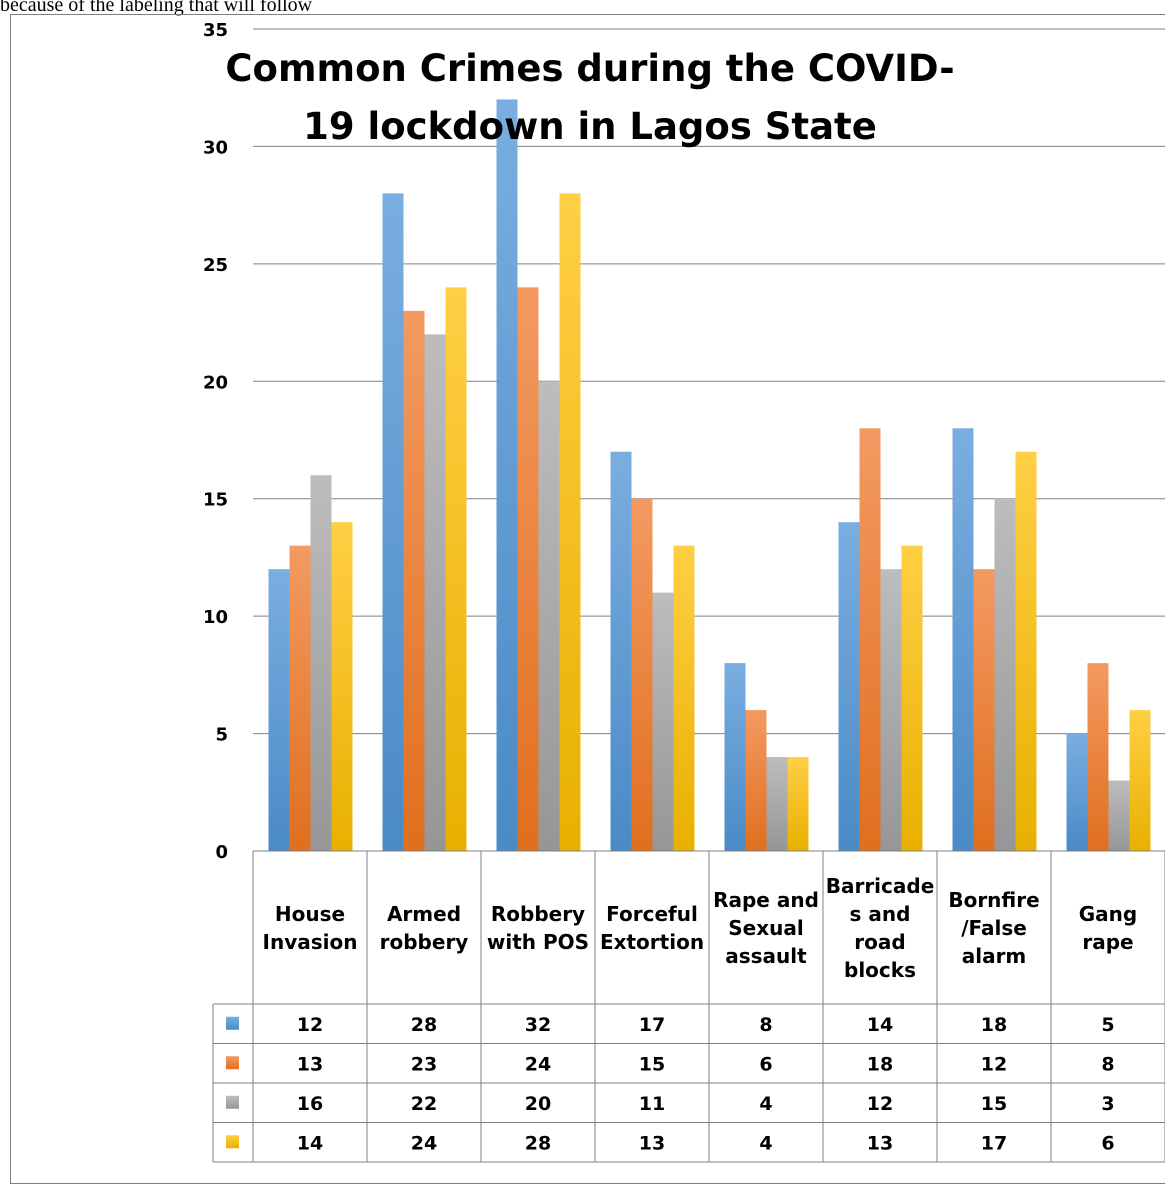  I want to click on y-tick-label: 5, so click(221, 735).